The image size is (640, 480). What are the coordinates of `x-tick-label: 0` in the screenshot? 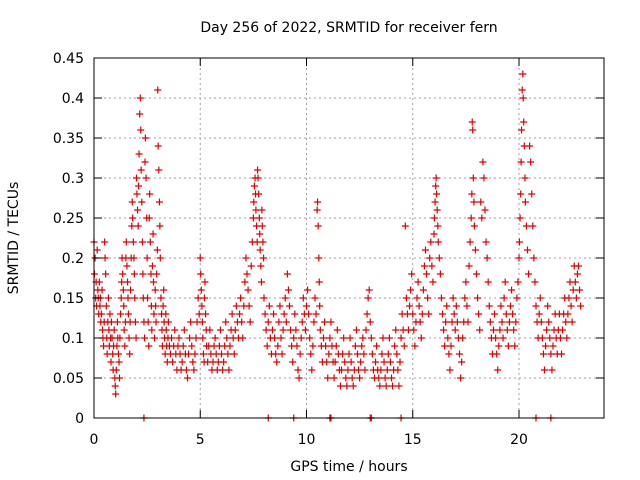 It's located at (94, 440).